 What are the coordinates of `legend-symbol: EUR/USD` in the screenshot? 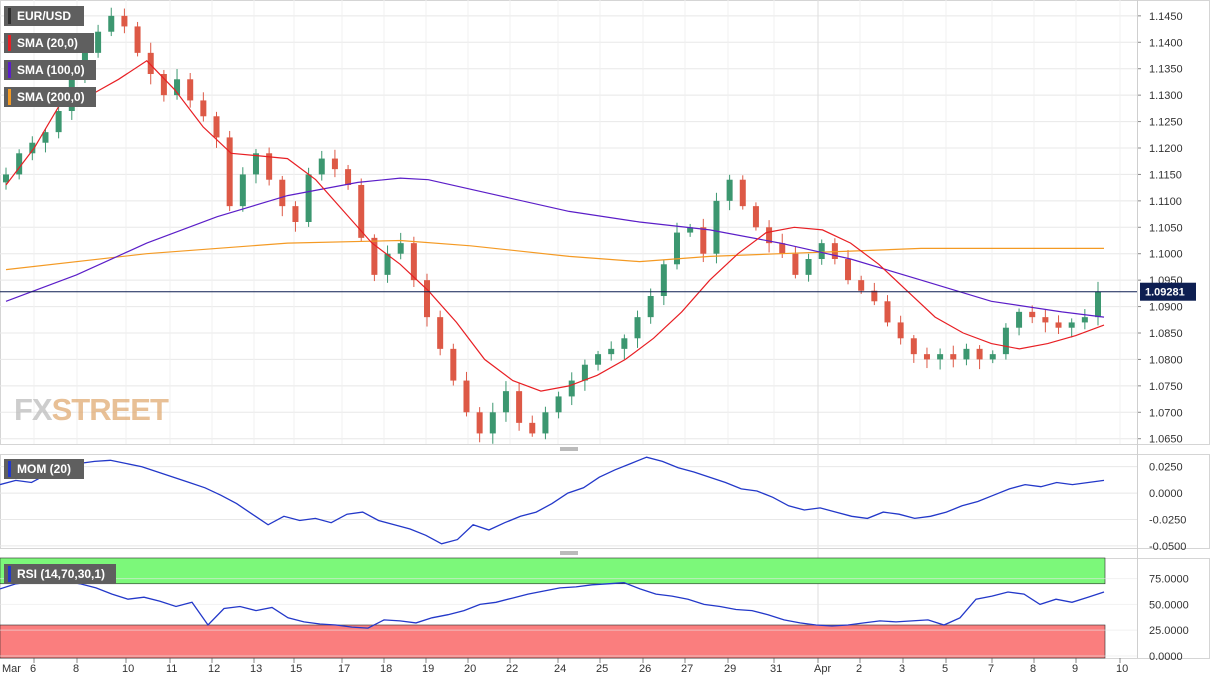 It's located at (44, 16).